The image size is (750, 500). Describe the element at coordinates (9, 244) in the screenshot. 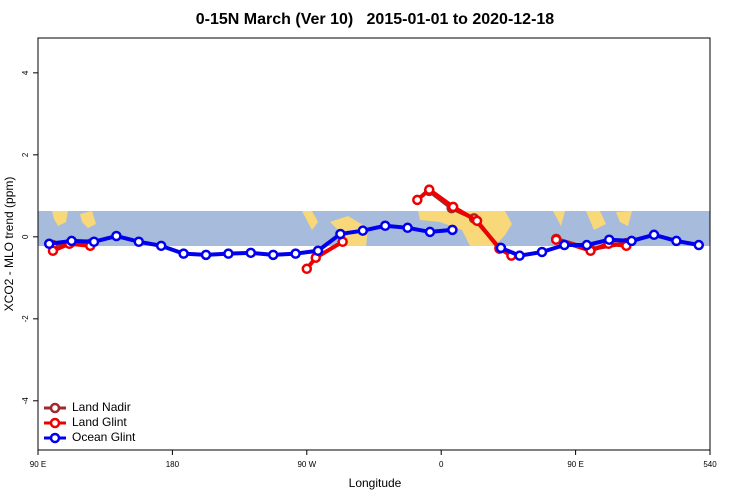

I see `y-axis-label: XCO2 - MLO trend (ppm)` at that location.